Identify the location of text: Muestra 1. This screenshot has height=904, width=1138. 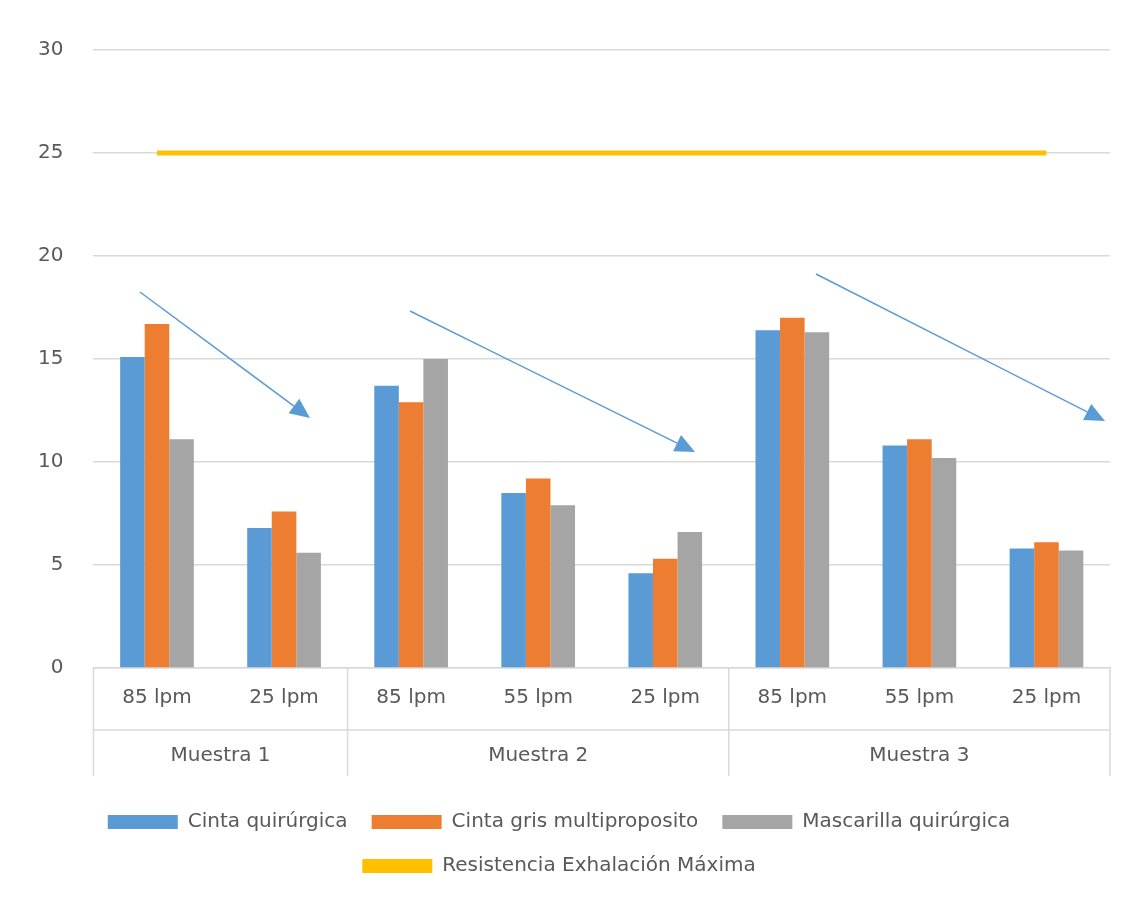
(220, 754).